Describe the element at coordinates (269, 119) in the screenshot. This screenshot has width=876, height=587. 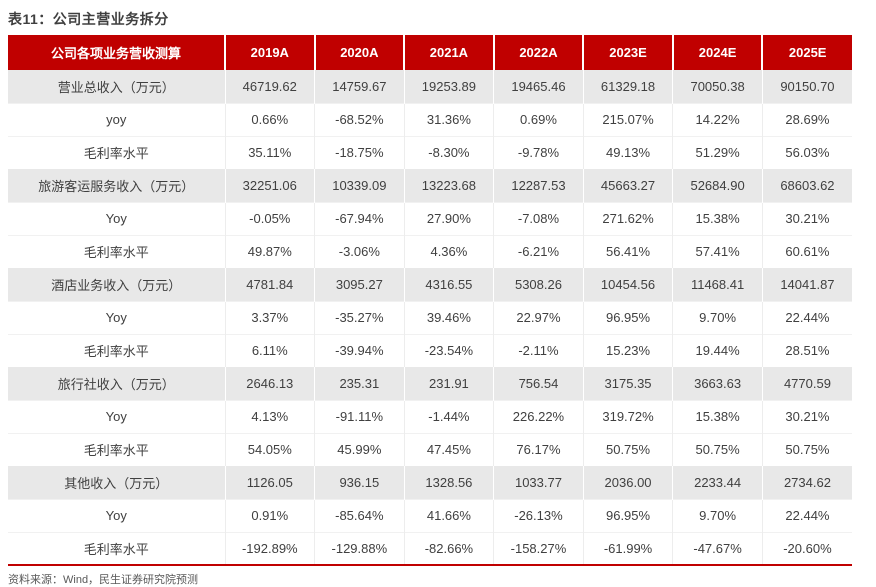
I see `table-cell: 0.66%` at that location.